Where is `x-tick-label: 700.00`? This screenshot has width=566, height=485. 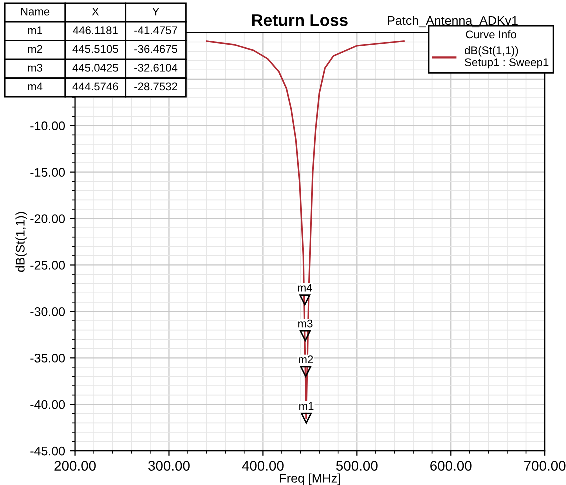
x-tick-label: 700.00 is located at coordinates (545, 466).